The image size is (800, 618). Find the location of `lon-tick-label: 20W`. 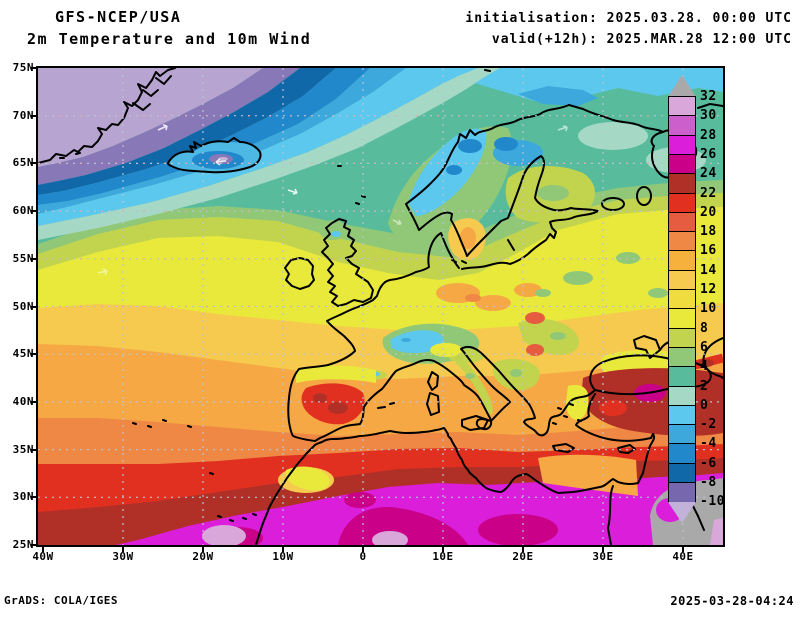

lon-tick-label: 20W is located at coordinates (203, 556).